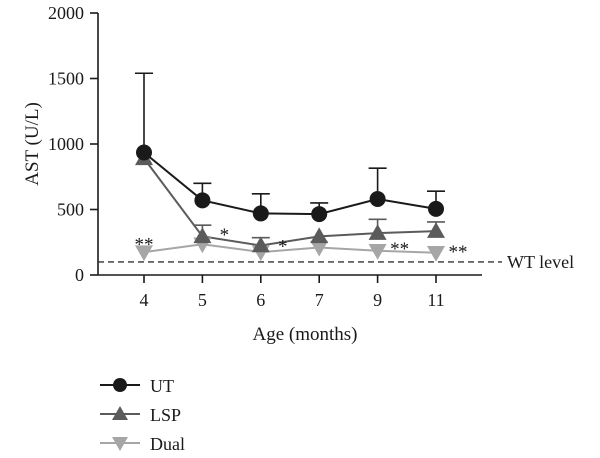 This screenshot has width=600, height=458. Describe the element at coordinates (292, 292) in the screenshot. I see `x-ticks: 4 5 6 7 9 11` at that location.